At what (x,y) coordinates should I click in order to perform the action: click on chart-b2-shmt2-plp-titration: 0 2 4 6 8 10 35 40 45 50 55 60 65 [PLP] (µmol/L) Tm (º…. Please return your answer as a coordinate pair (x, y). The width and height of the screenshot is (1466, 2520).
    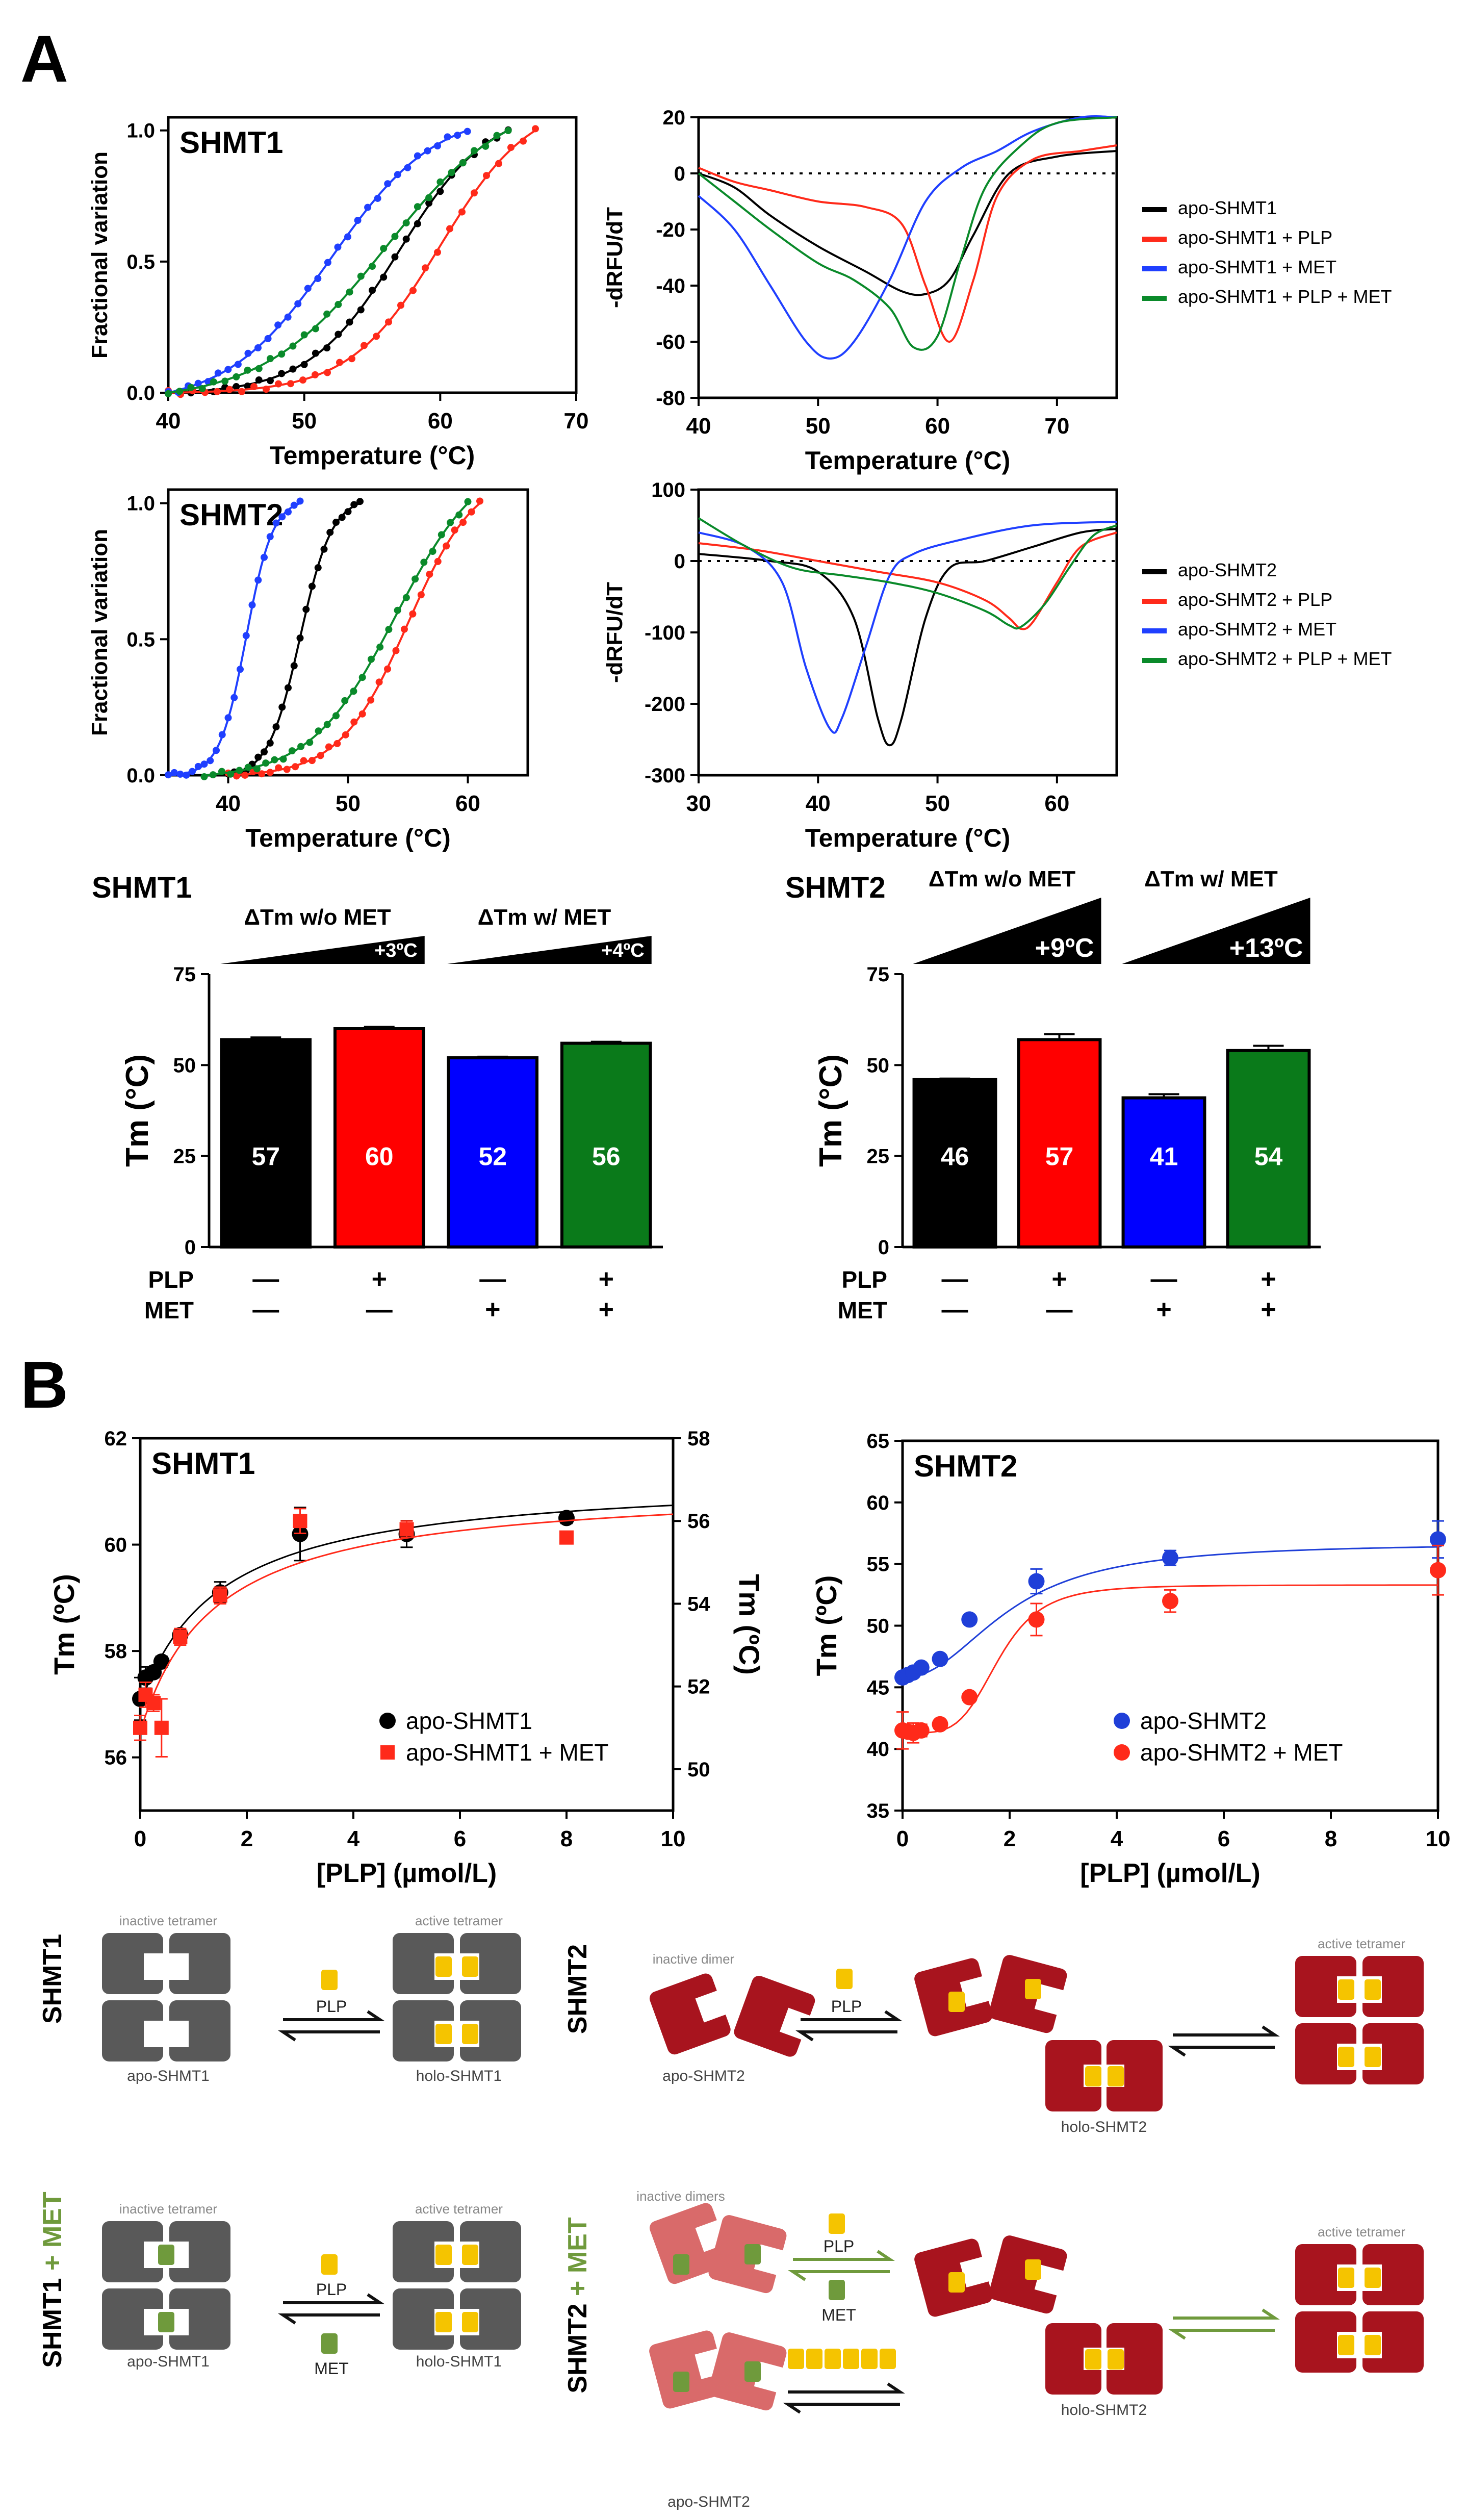
    Looking at the image, I should click on (1130, 1659).